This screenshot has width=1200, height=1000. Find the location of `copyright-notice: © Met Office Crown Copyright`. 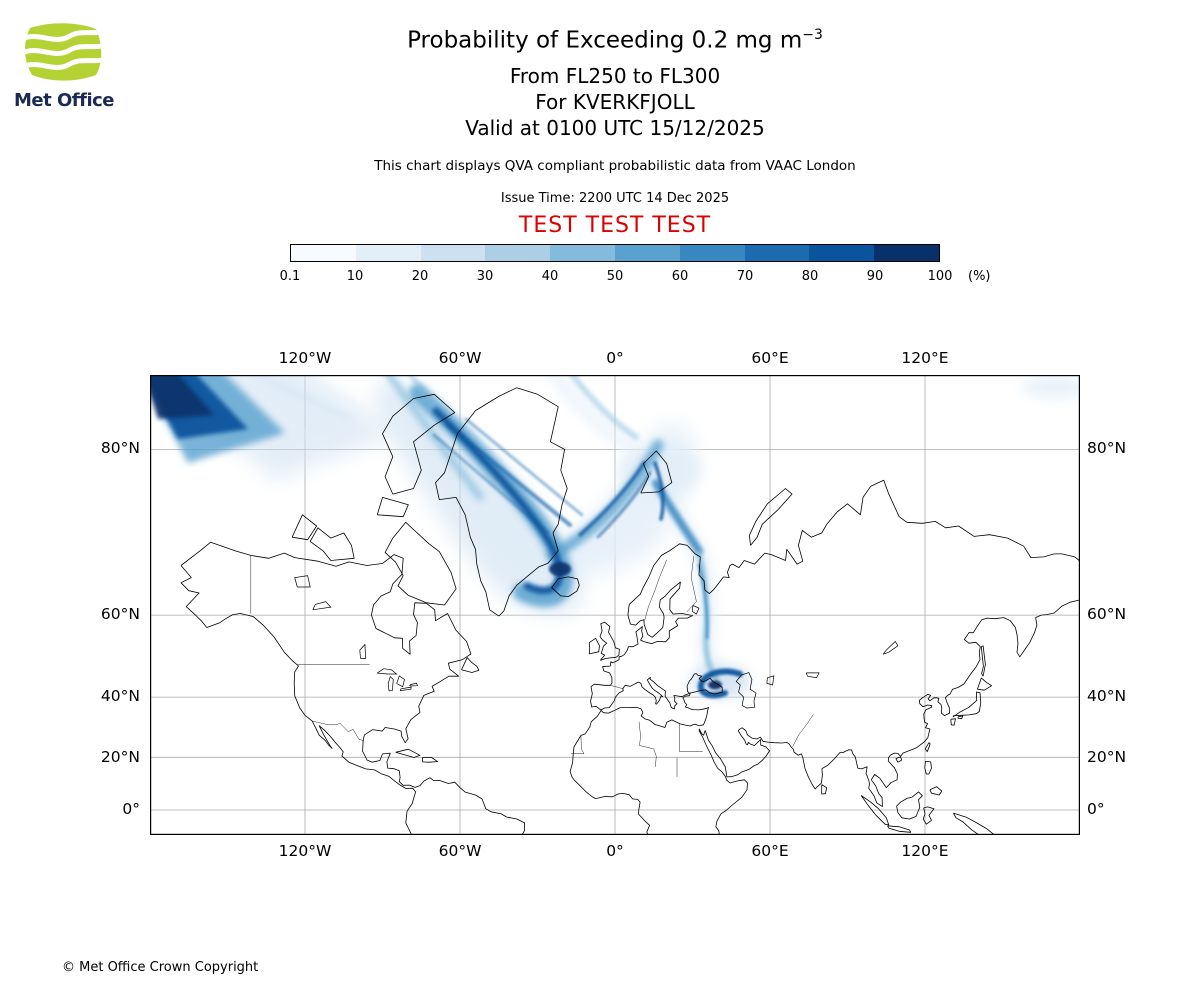

copyright-notice: © Met Office Crown Copyright is located at coordinates (160, 967).